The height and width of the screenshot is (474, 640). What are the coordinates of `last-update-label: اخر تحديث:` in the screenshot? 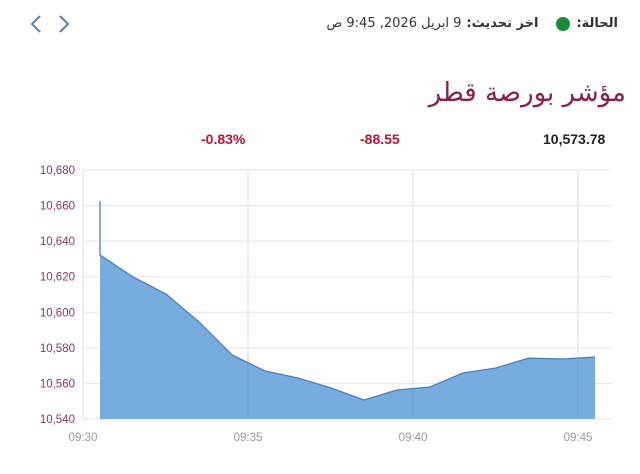 It's located at (502, 23).